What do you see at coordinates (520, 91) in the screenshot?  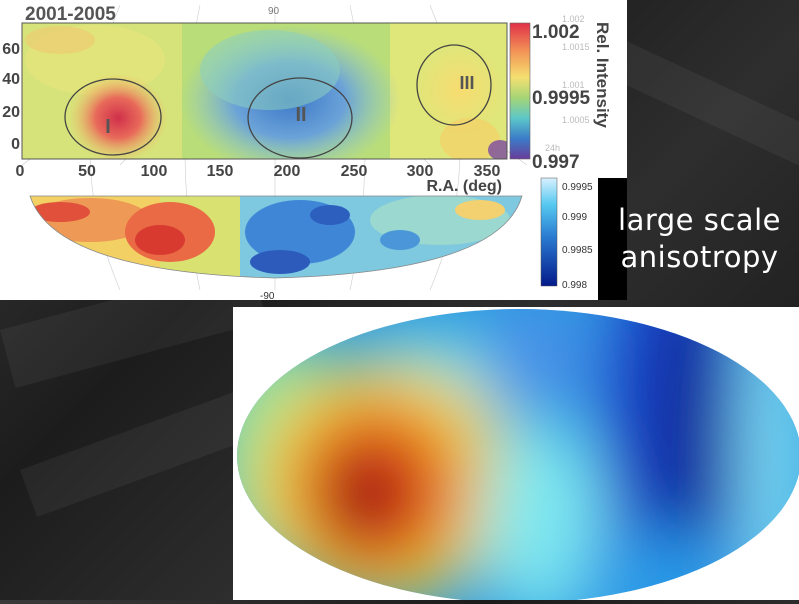 I see `main-colorbar` at bounding box center [520, 91].